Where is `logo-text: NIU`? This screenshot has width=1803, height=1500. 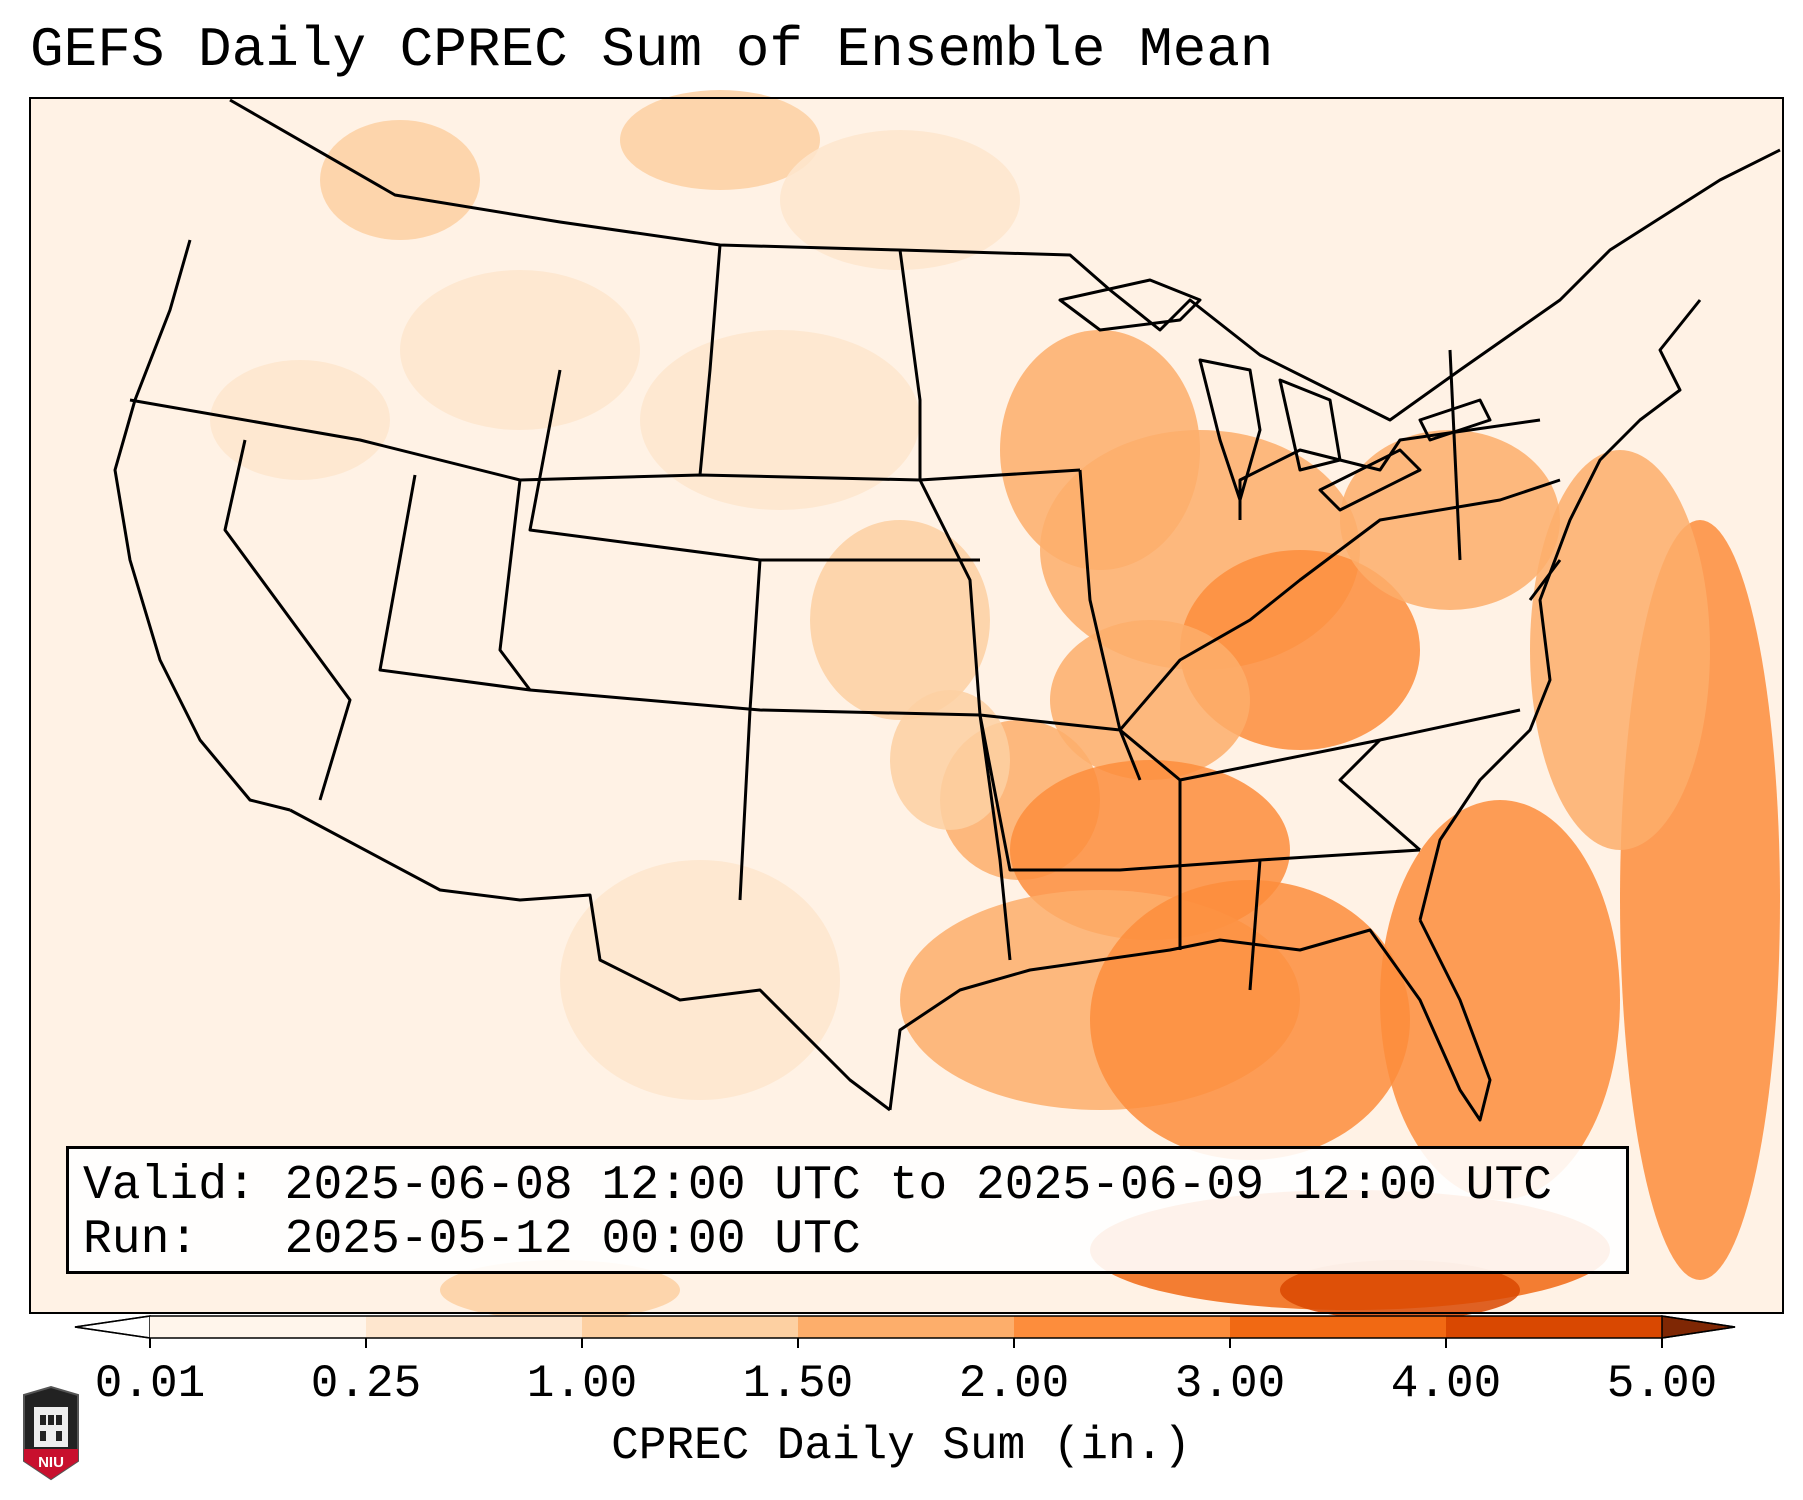
logo-text: NIU is located at coordinates (51, 1462).